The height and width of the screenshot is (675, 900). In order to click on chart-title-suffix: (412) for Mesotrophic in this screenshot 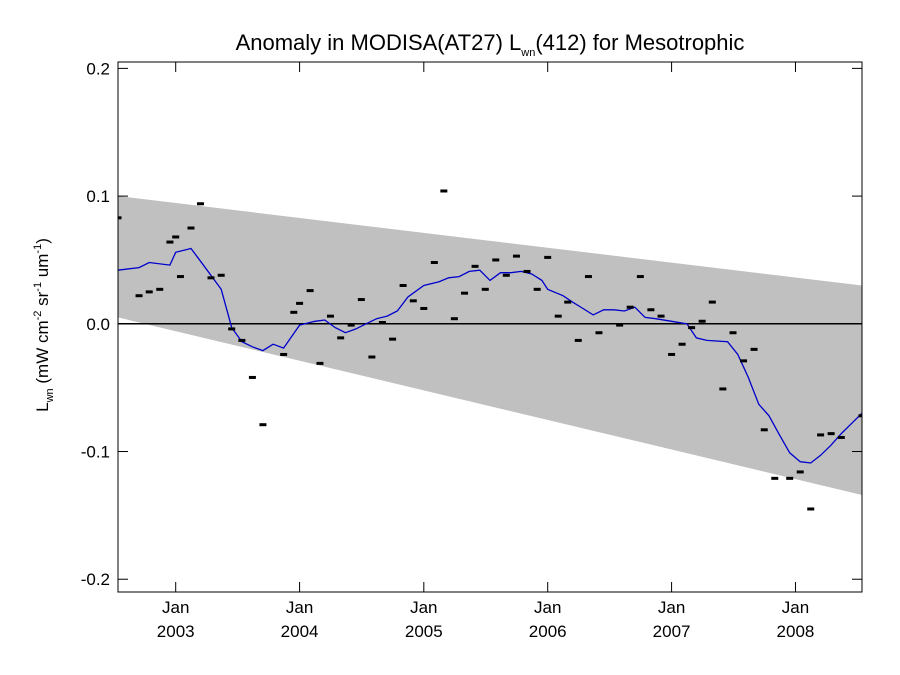, I will do `click(639, 42)`.